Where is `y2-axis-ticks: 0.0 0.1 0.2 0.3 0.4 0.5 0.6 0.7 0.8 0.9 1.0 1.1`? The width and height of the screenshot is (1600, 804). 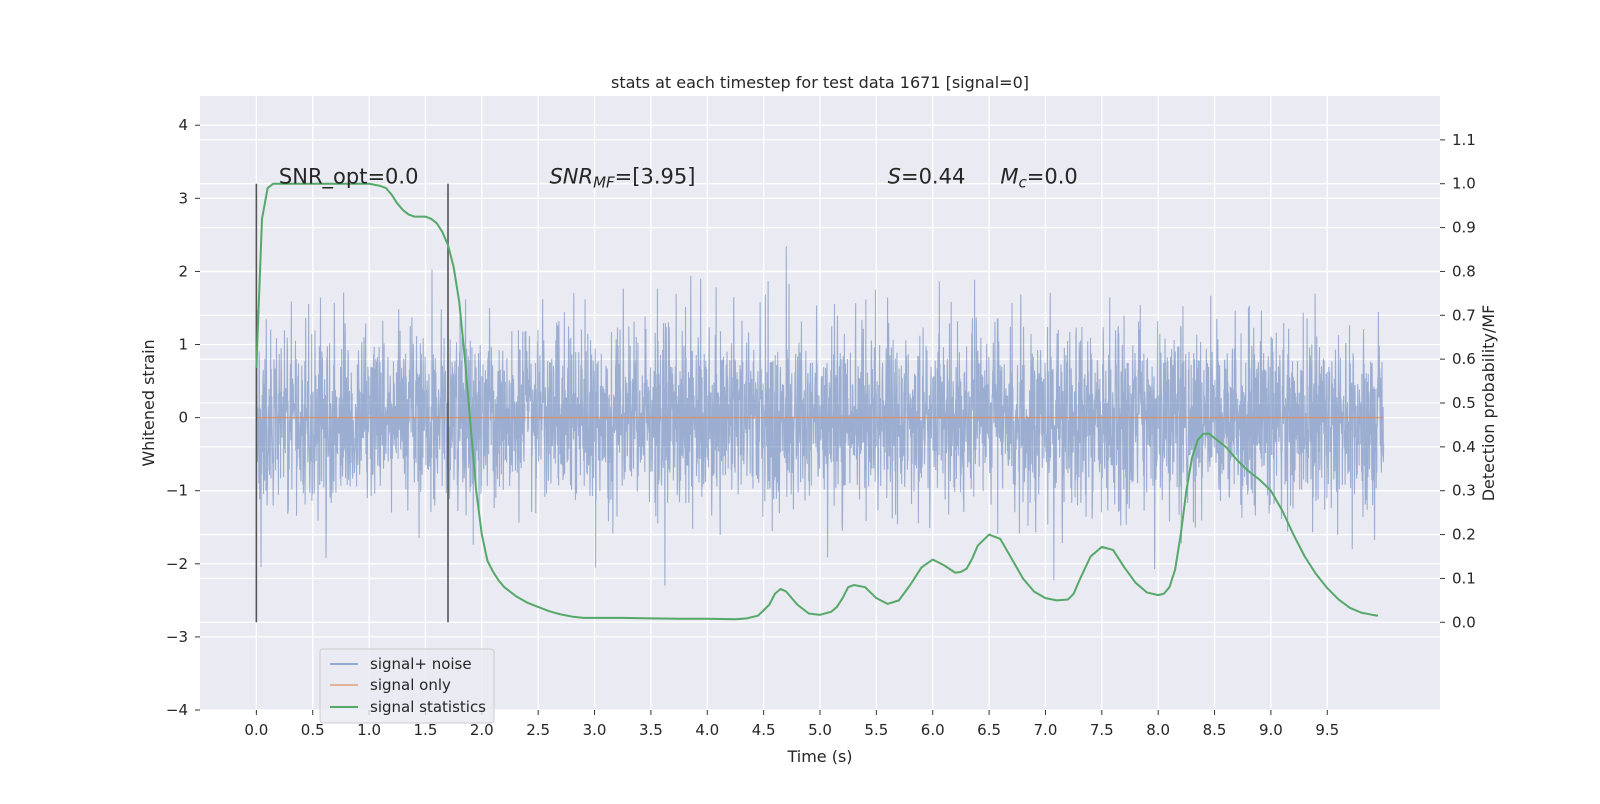
y2-axis-ticks: 0.0 0.1 0.2 0.3 0.4 0.5 0.6 0.7 0.8 0.9 1.0 1.1 is located at coordinates (1458, 381).